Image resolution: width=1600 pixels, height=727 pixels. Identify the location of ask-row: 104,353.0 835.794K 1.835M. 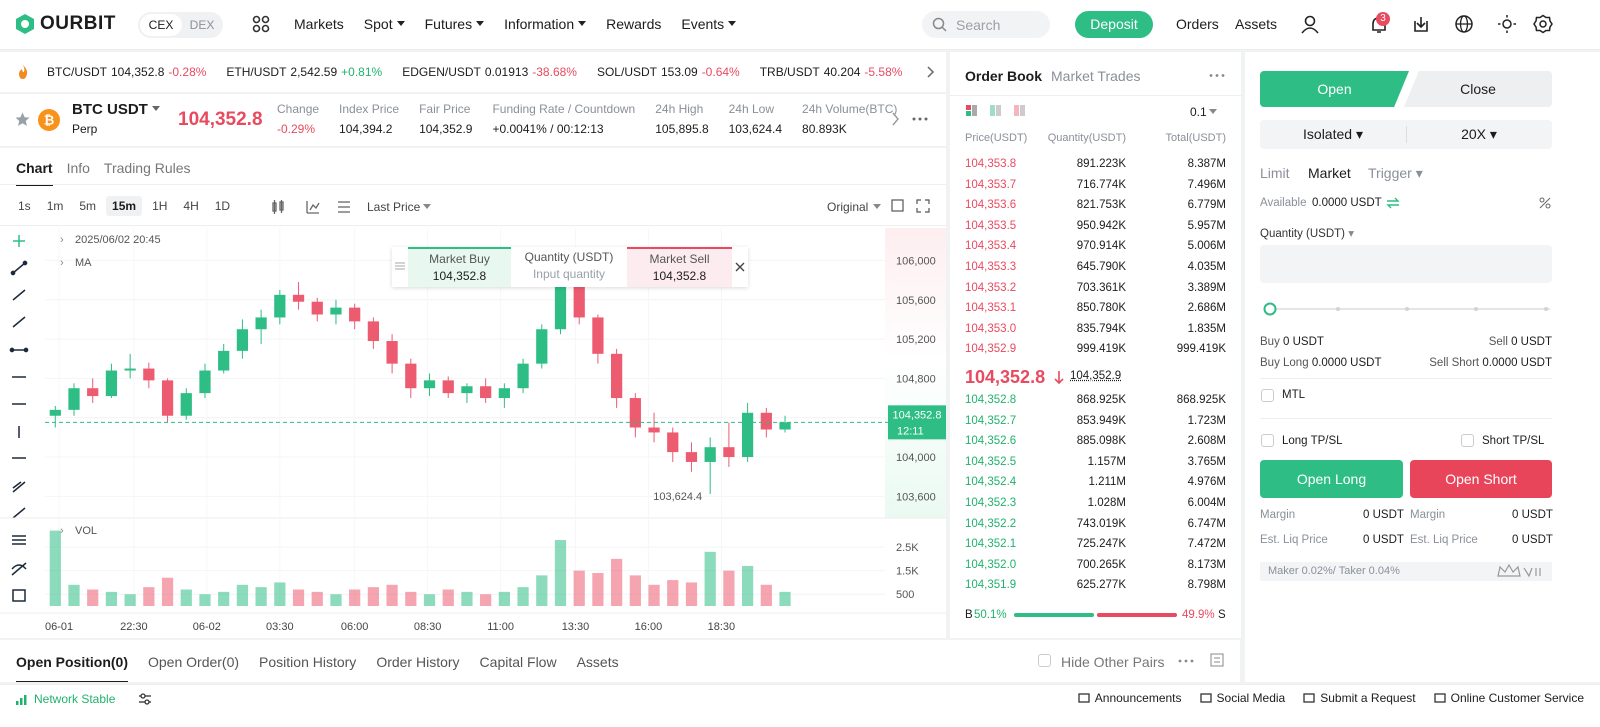
(1095, 330).